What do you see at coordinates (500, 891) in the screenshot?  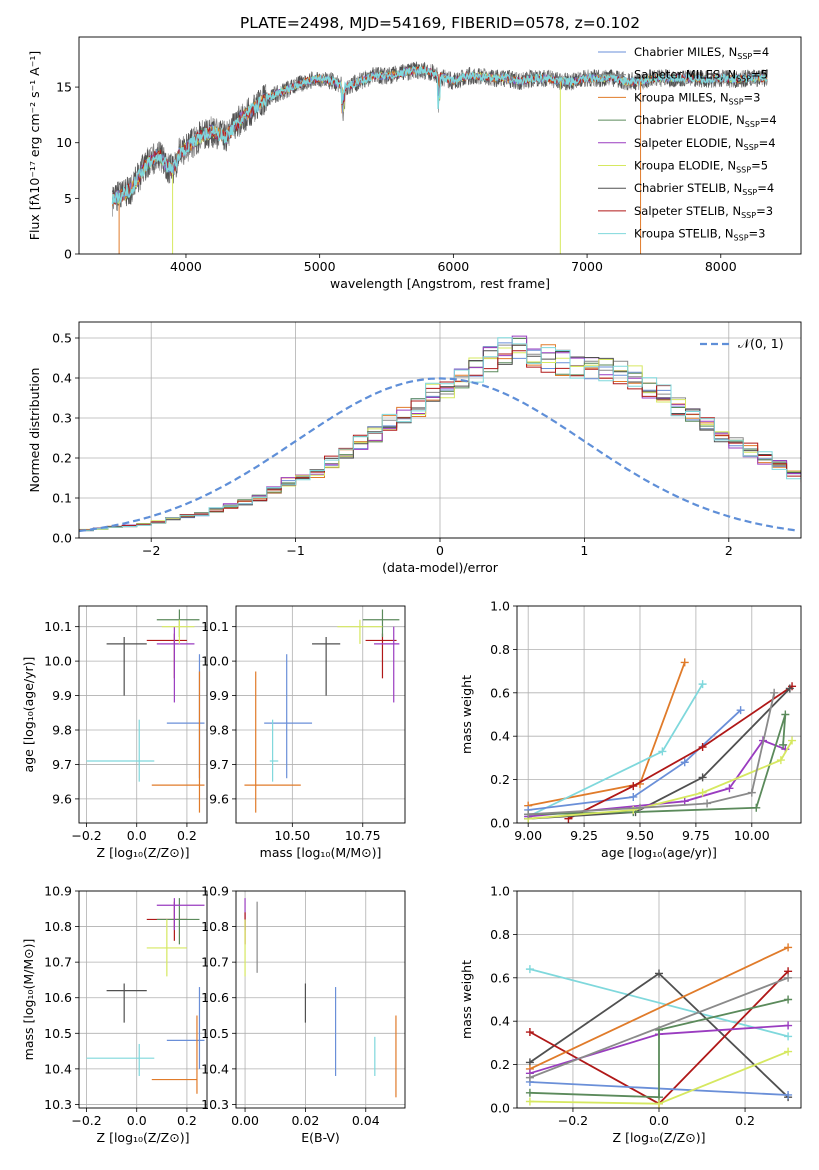 I see `y-tick-label: 1.0` at bounding box center [500, 891].